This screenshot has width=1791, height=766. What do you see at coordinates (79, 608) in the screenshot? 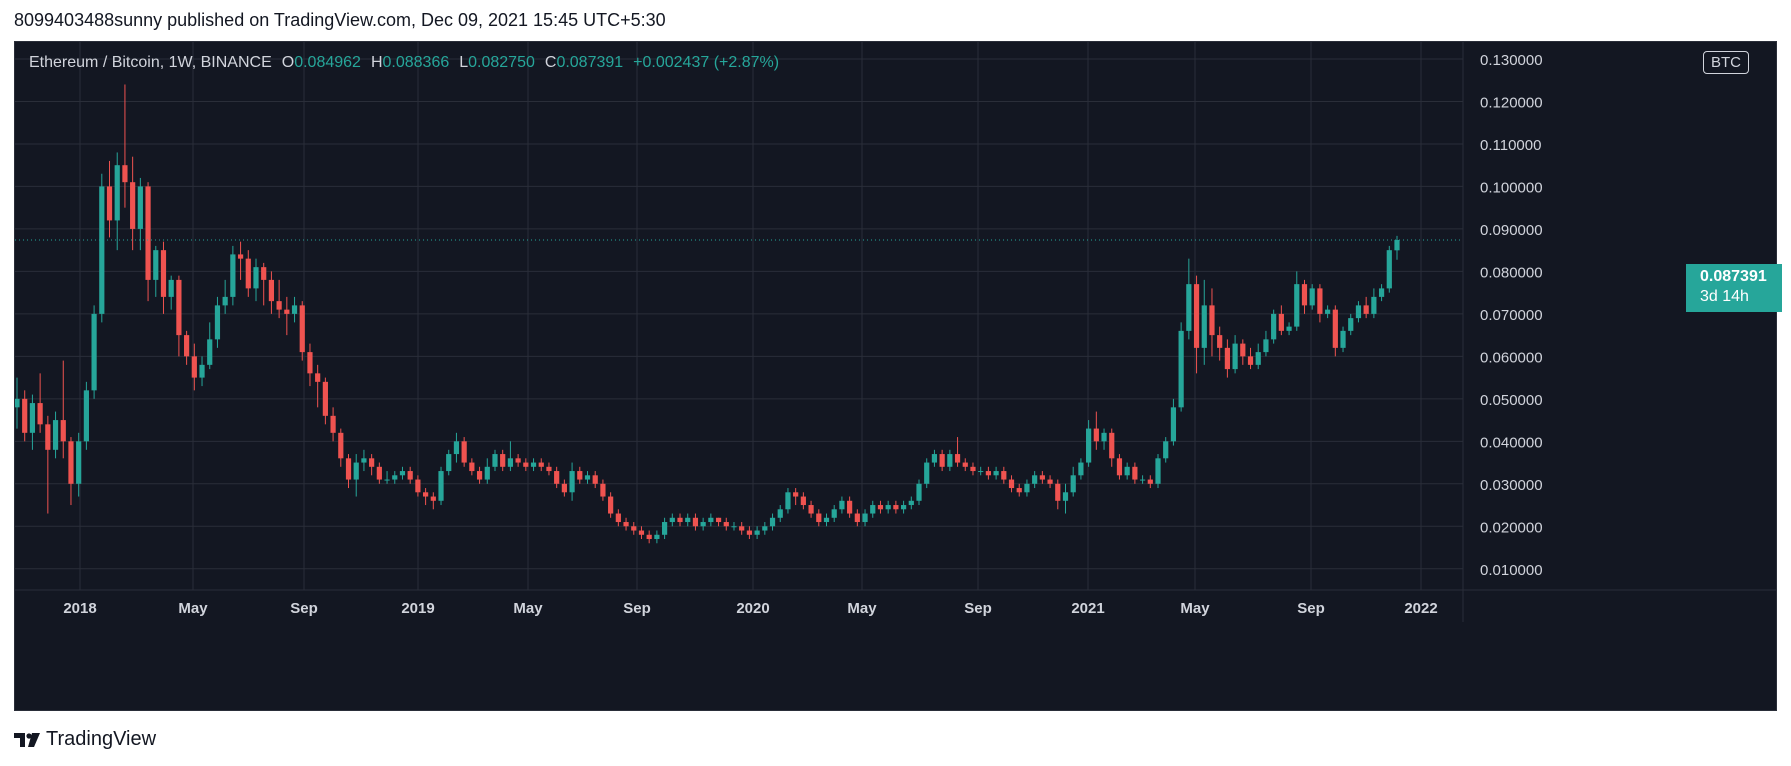
I see `x-tick-label: 2018` at bounding box center [79, 608].